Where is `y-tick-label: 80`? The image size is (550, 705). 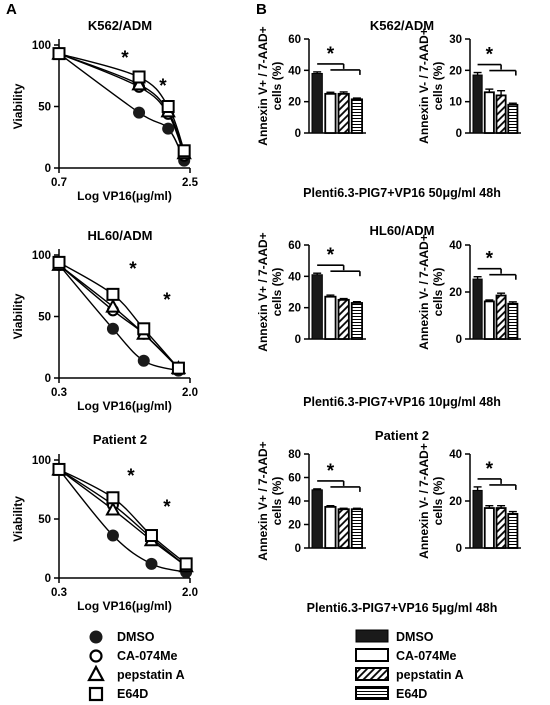
y-tick-label: 80 is located at coordinates (294, 455).